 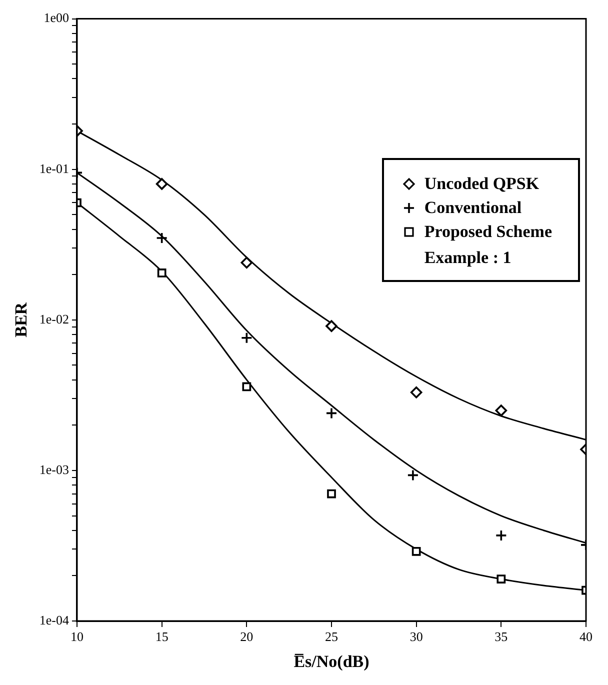 What do you see at coordinates (468, 258) in the screenshot?
I see `annotation: Example : 1` at bounding box center [468, 258].